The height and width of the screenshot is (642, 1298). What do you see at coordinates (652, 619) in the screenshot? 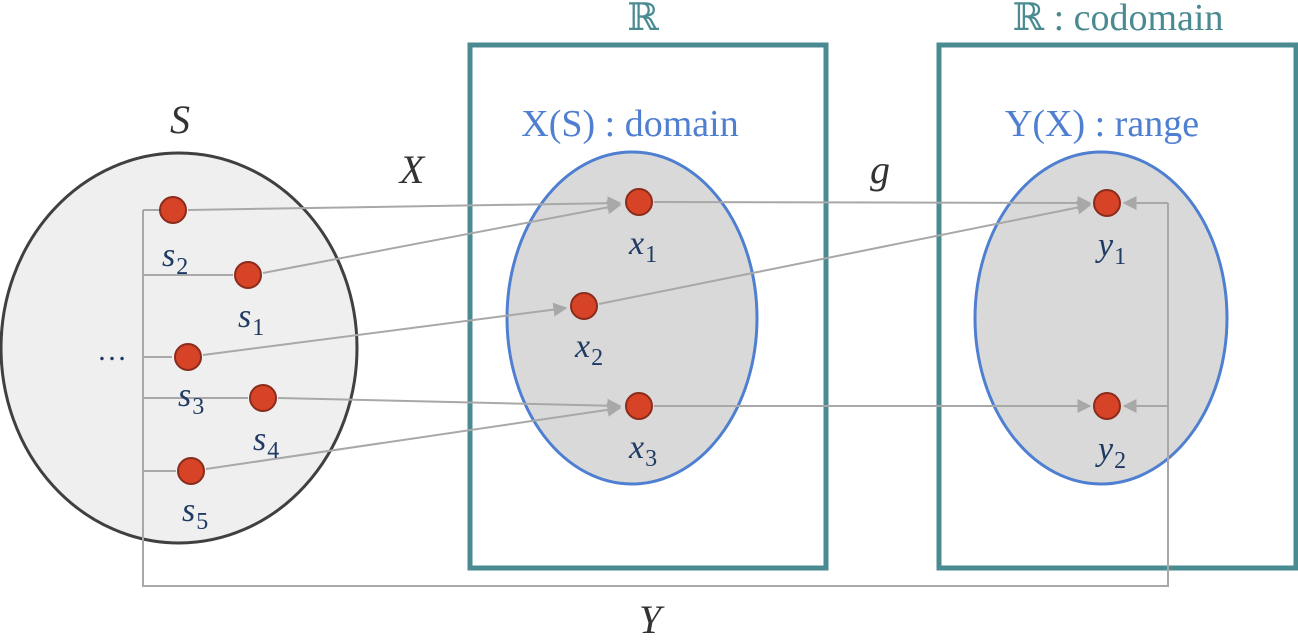
I see `map-Y-label: Y` at bounding box center [652, 619].